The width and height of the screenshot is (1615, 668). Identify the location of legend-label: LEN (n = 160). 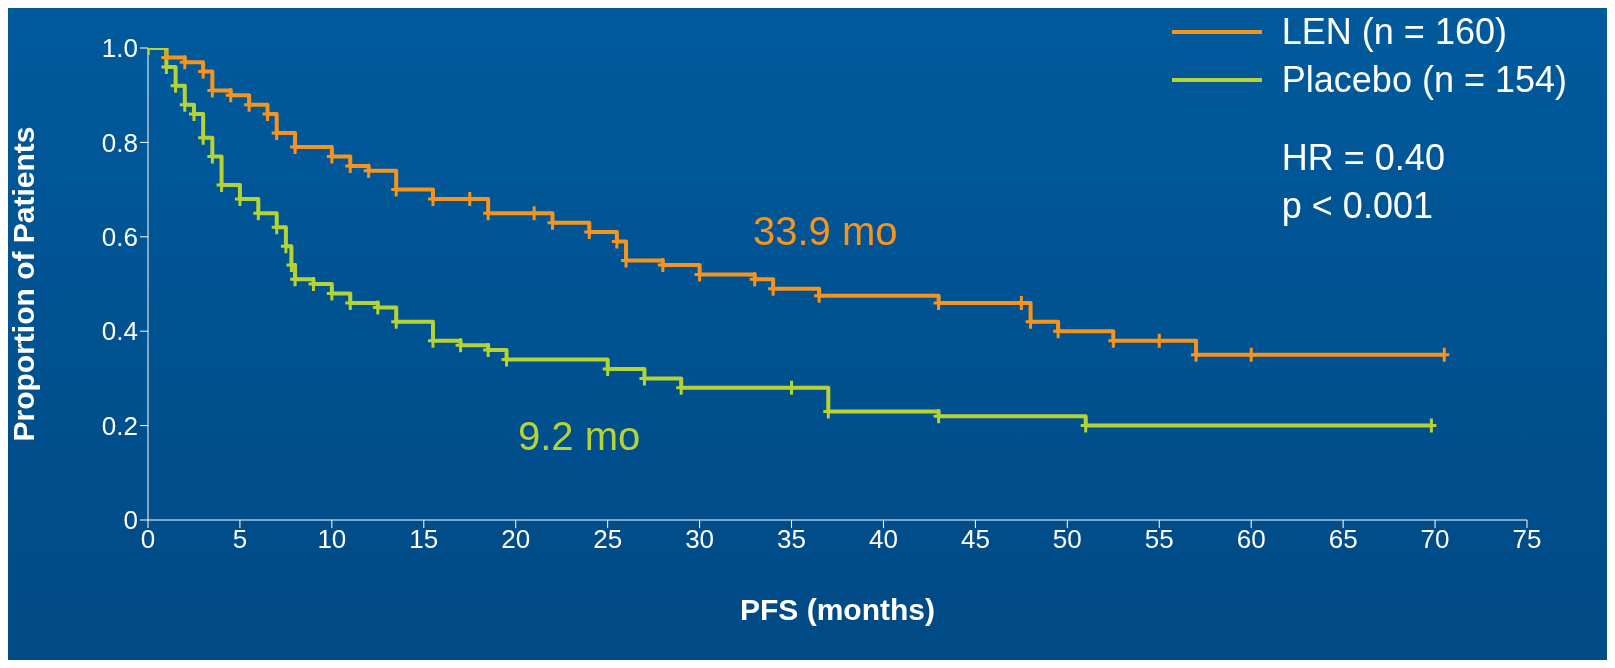
(1394, 32).